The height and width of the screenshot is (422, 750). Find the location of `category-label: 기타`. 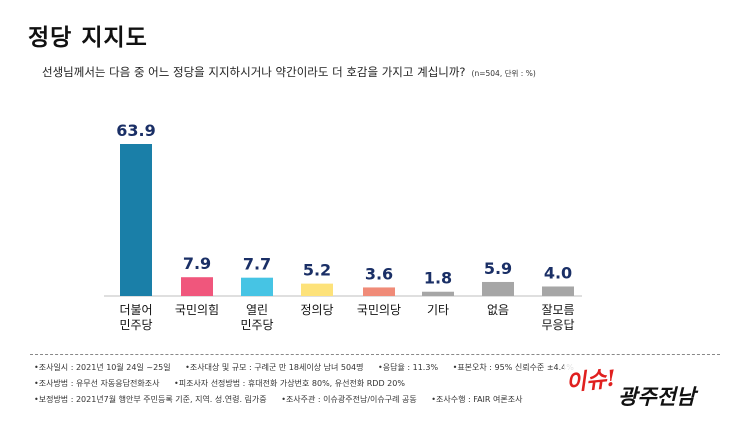

category-label: 기타 is located at coordinates (438, 310).